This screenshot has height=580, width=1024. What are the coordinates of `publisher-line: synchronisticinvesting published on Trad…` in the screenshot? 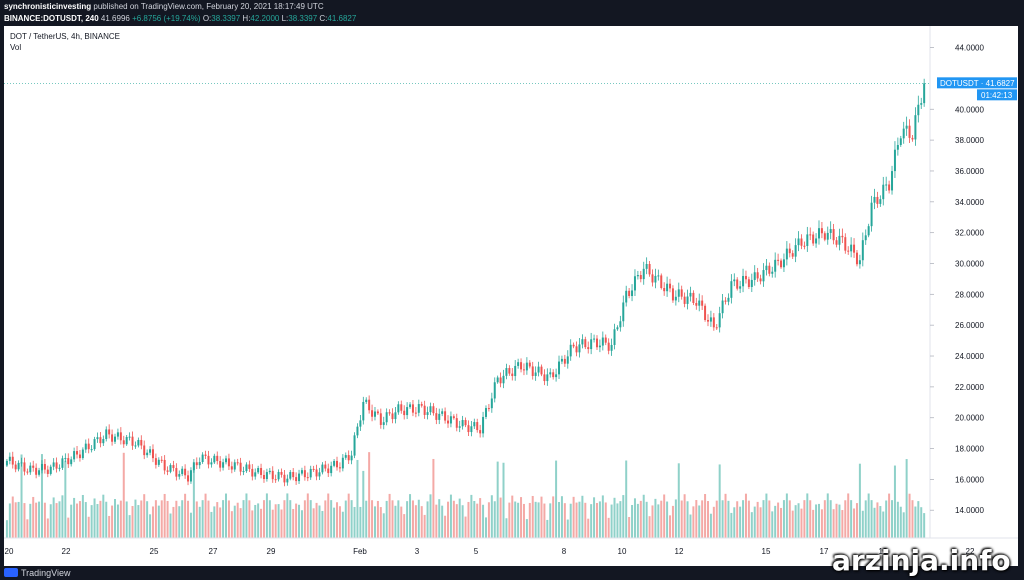 It's located at (512, 7).